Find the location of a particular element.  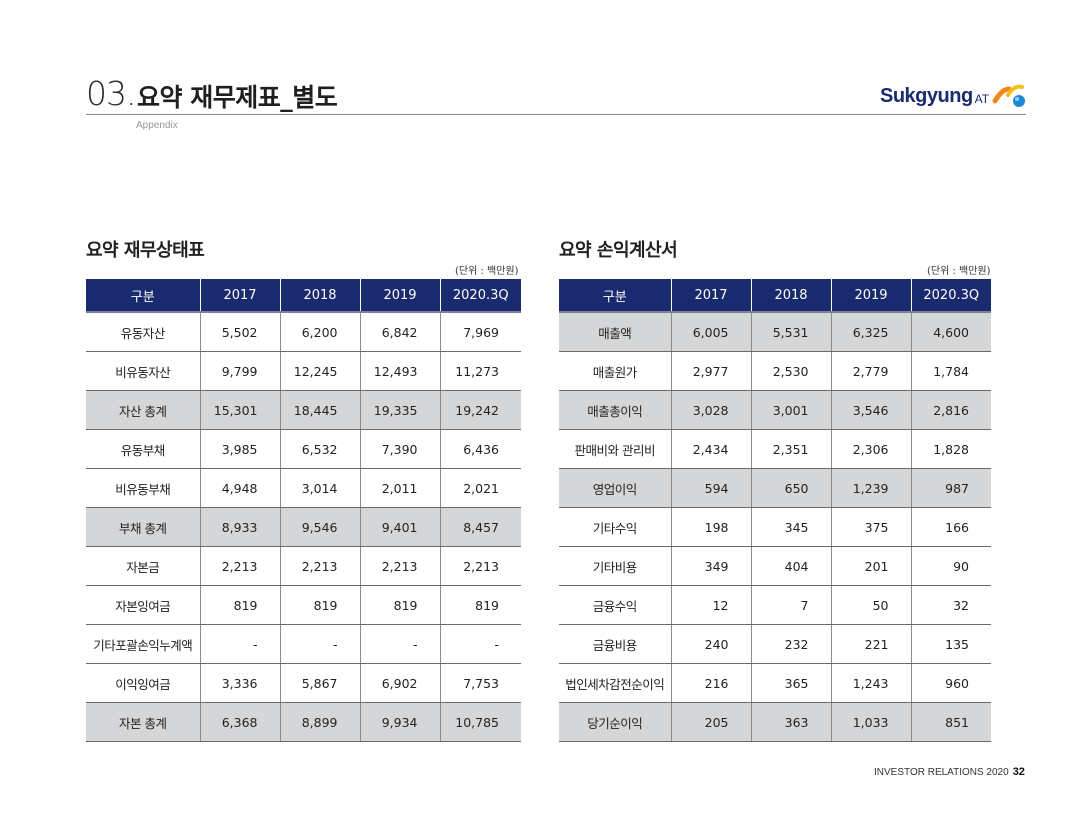

table-cell: 2,977 is located at coordinates (710, 371).